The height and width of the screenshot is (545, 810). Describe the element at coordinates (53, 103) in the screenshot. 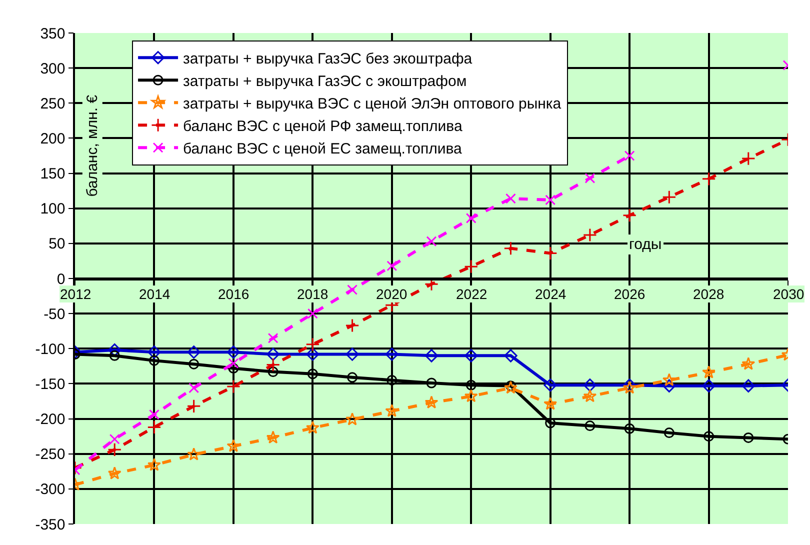

I see `y-tick-label: 250` at that location.